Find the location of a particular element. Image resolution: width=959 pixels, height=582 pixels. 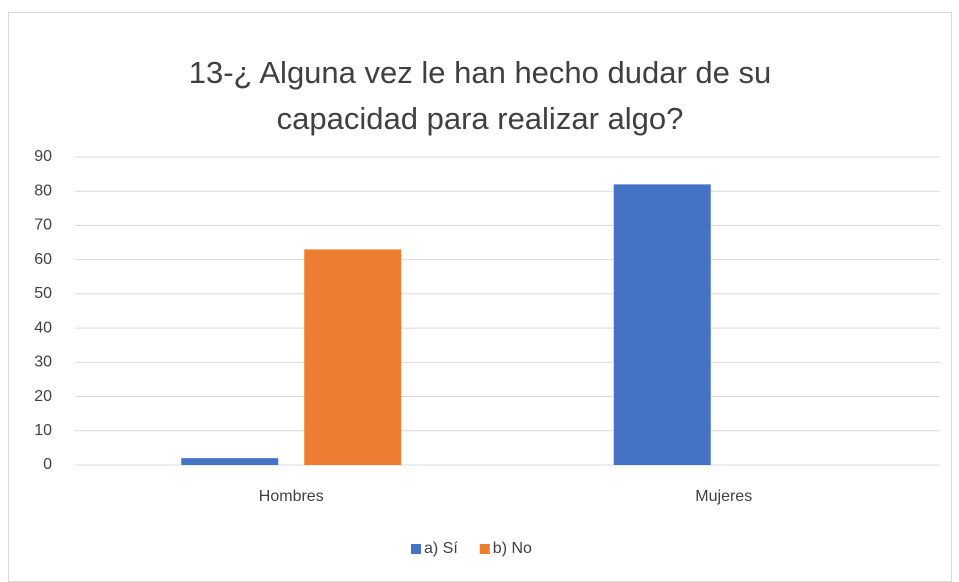

y-tick-label: 40 is located at coordinates (43, 327).